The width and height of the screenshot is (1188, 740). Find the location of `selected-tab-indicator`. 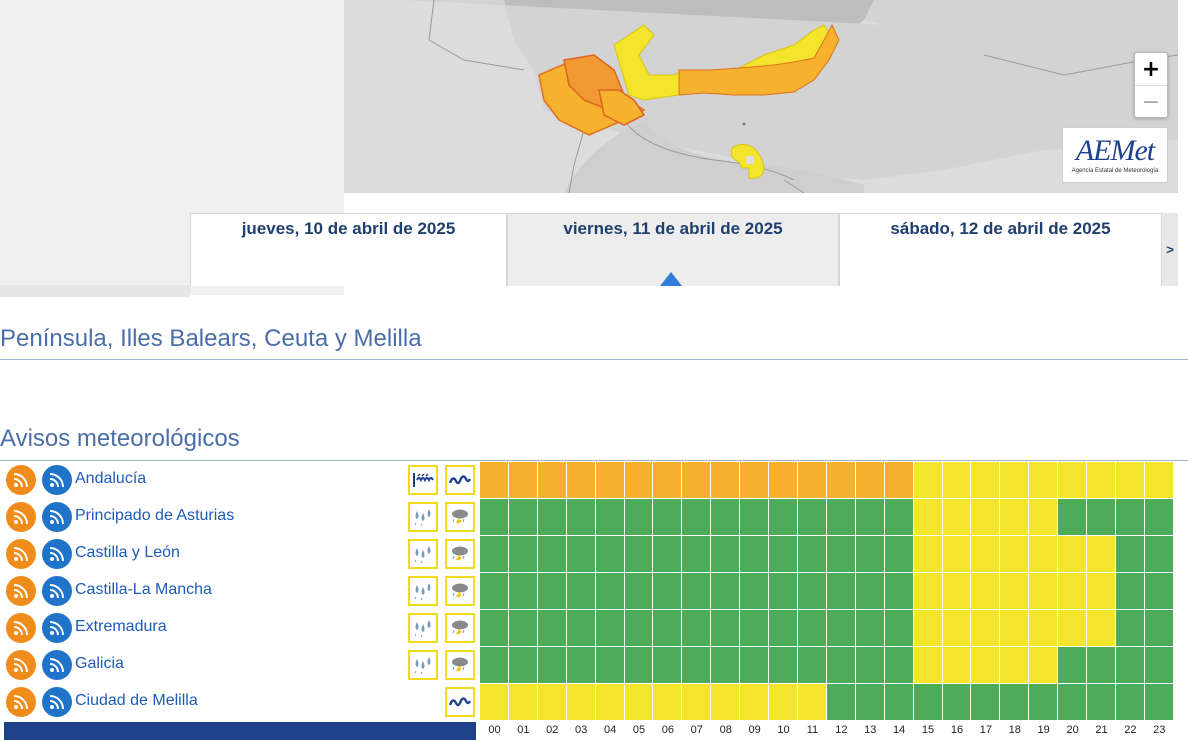

selected-tab-indicator is located at coordinates (671, 279).